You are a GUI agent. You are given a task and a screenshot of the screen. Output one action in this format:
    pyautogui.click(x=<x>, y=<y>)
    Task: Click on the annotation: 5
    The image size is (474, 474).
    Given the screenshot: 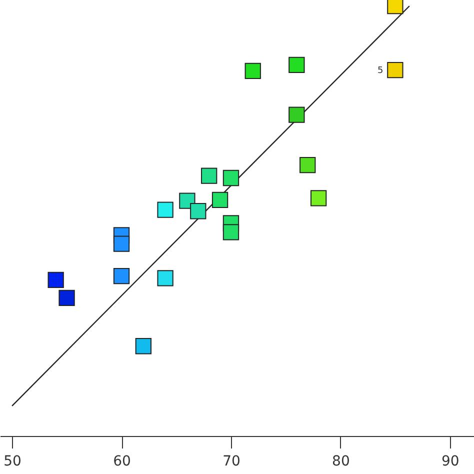 What is the action you would take?
    pyautogui.click(x=380, y=71)
    